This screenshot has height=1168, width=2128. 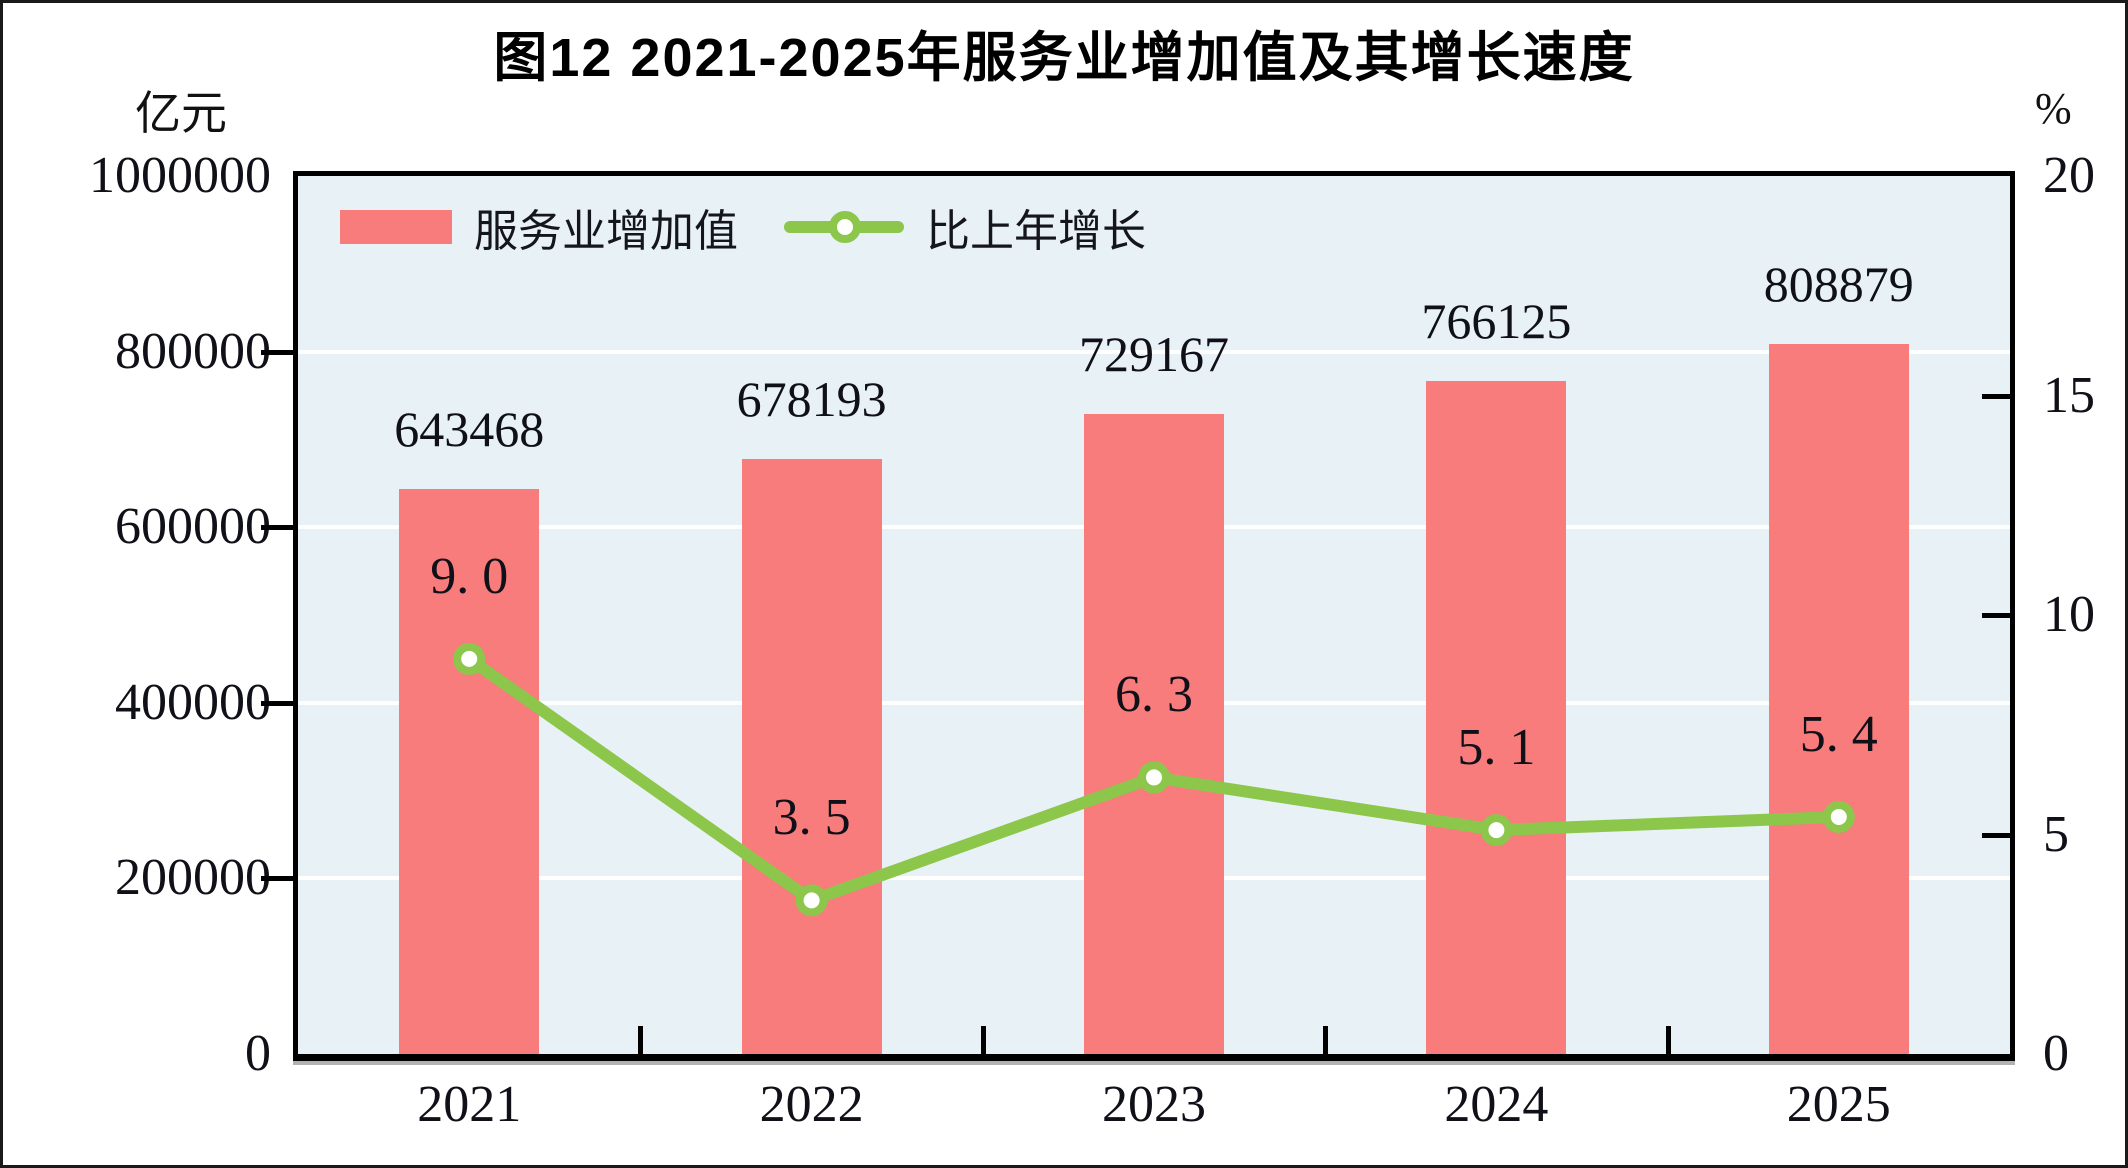 What do you see at coordinates (743, 227) in the screenshot?
I see `legend: 服务业增加值 比上年增长` at bounding box center [743, 227].